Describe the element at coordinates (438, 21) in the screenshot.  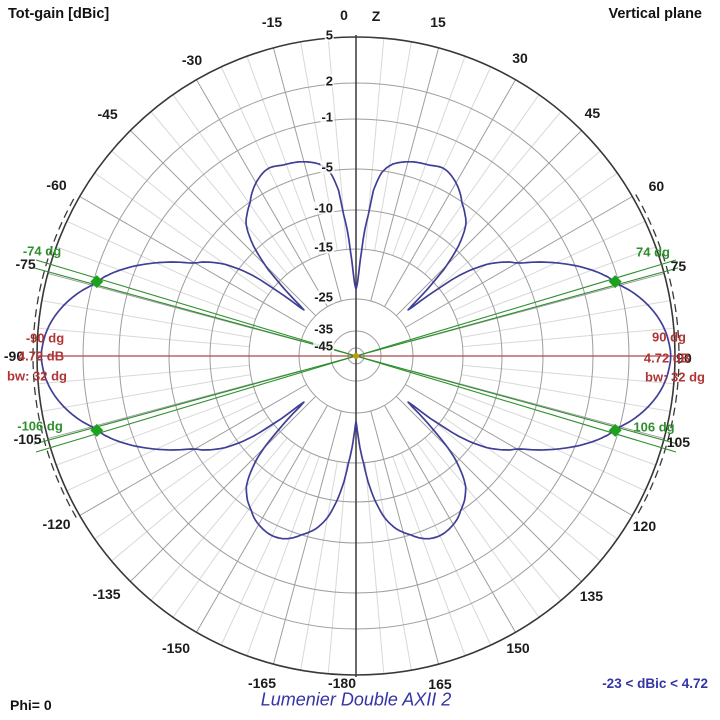
I see `angle-label-15: 15` at that location.